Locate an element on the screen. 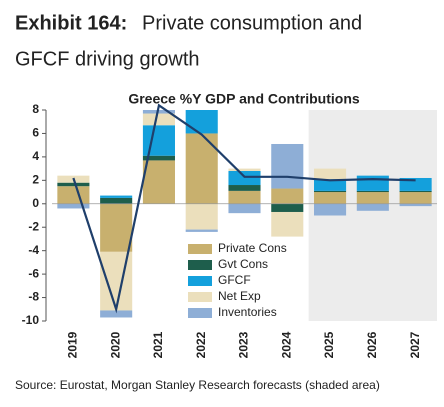  x-tick-label: 2027 is located at coordinates (415, 344).